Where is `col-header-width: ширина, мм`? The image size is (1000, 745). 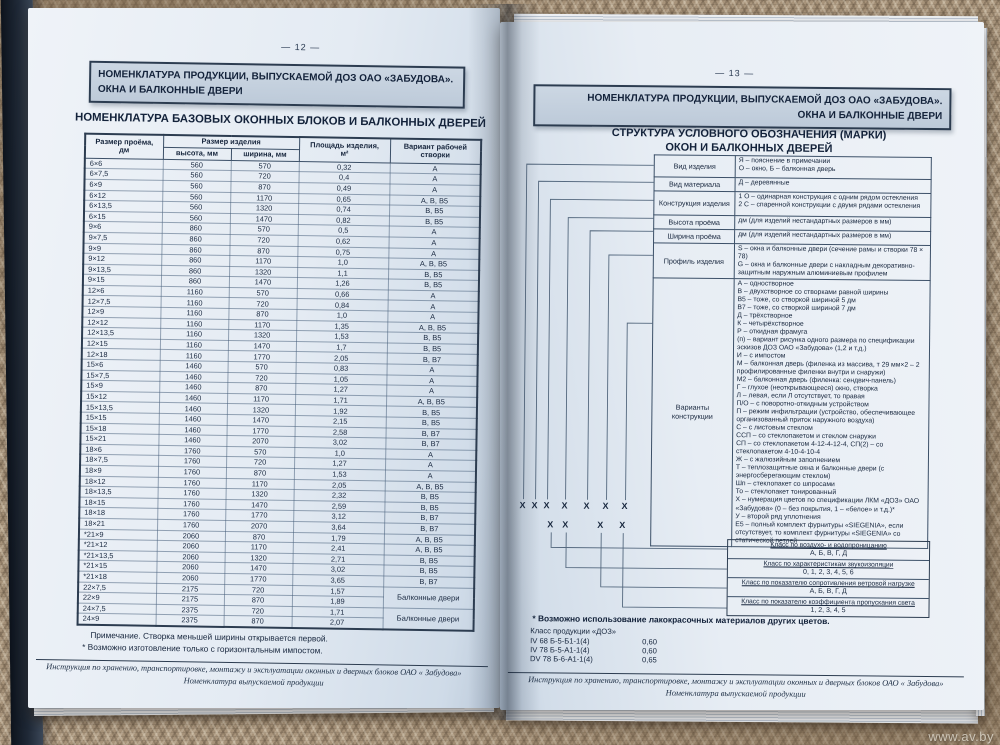 col-header-width: ширина, мм is located at coordinates (265, 155).